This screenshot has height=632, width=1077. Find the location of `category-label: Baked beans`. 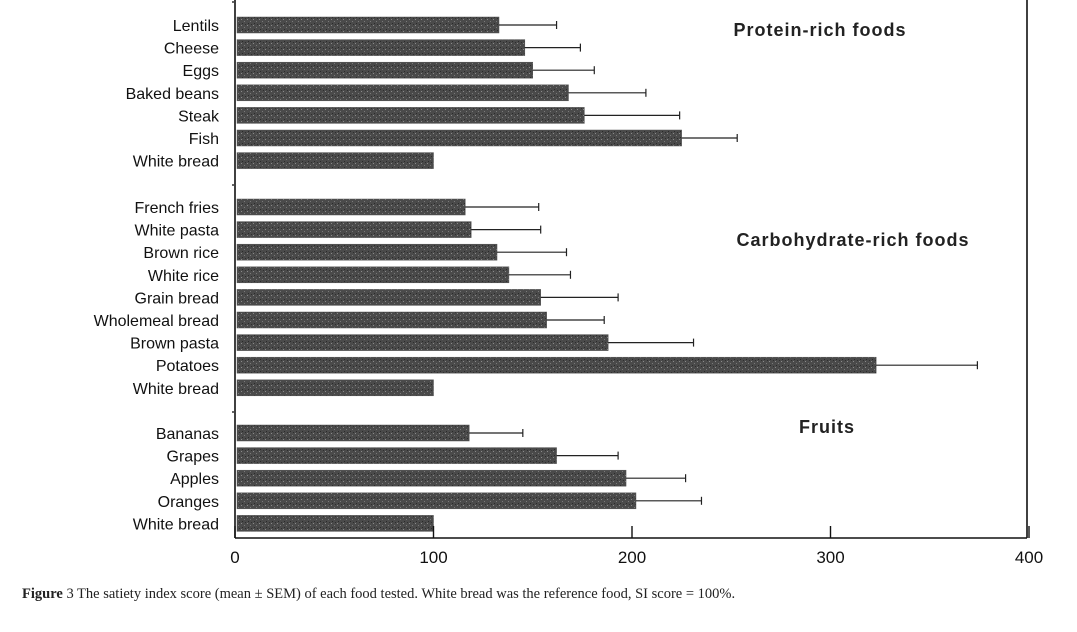

category-label: Baked beans is located at coordinates (172, 94).